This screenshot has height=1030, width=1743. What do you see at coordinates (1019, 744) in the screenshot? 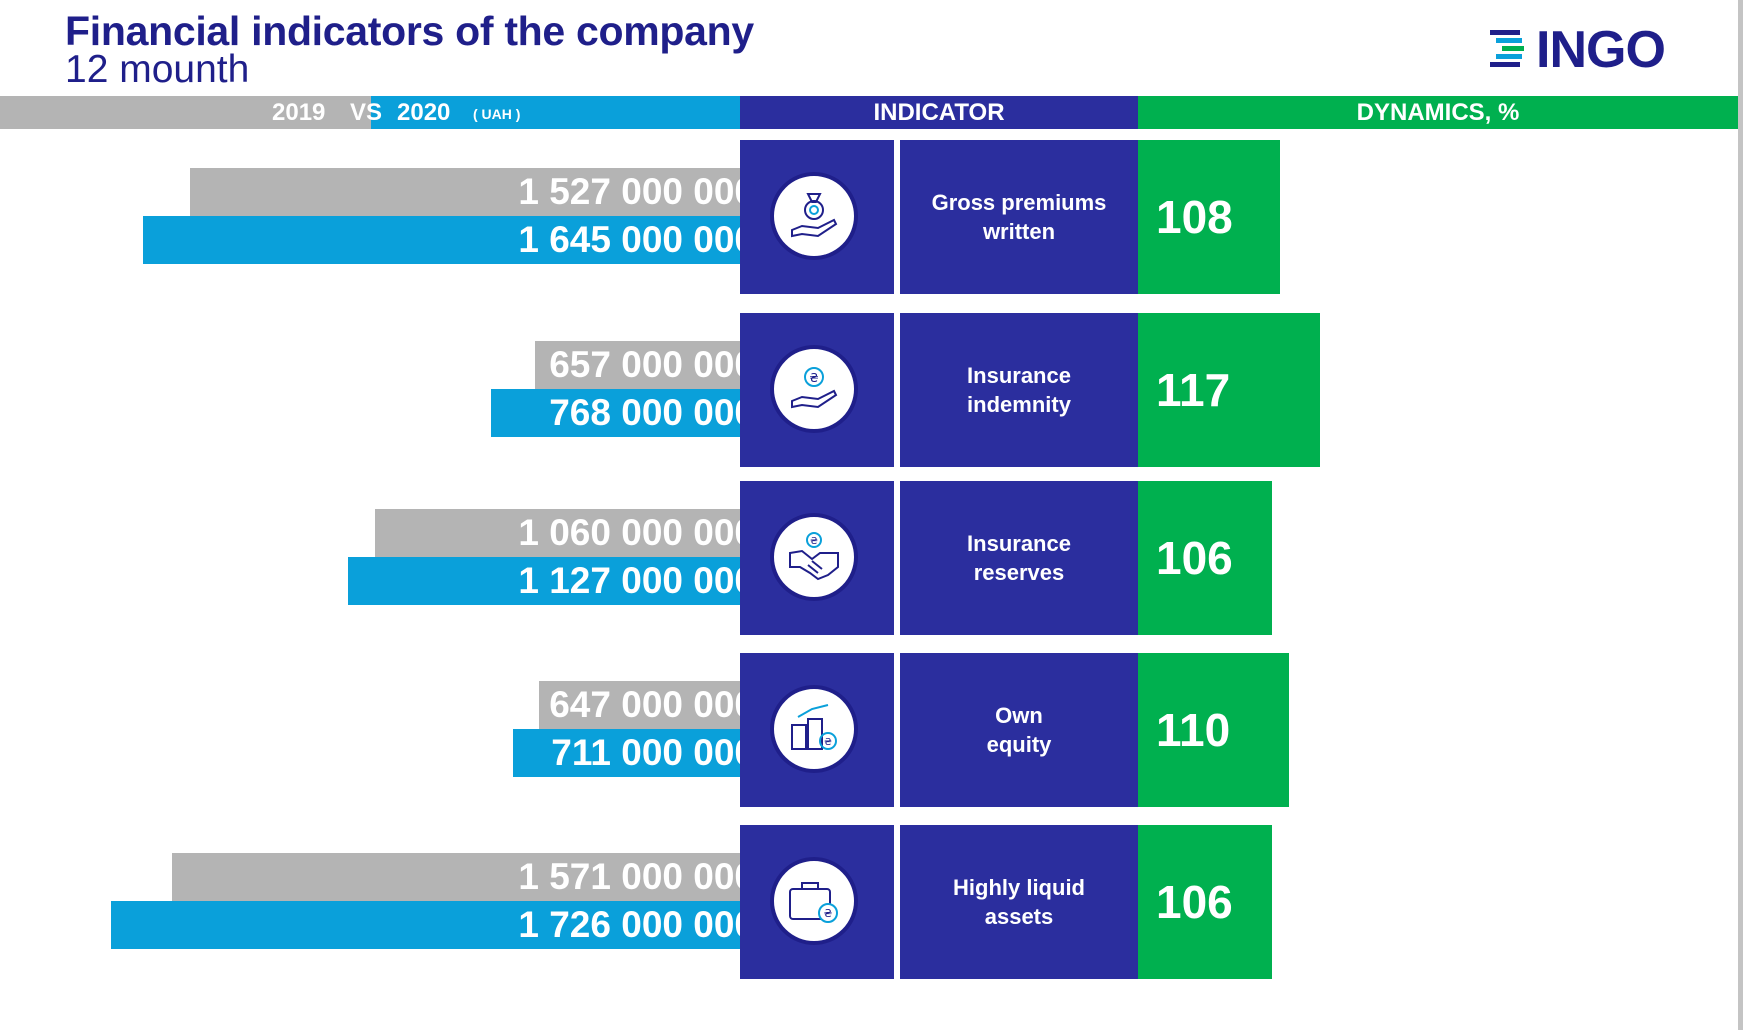
I see `indicator-label-line2: equity` at bounding box center [1019, 744].